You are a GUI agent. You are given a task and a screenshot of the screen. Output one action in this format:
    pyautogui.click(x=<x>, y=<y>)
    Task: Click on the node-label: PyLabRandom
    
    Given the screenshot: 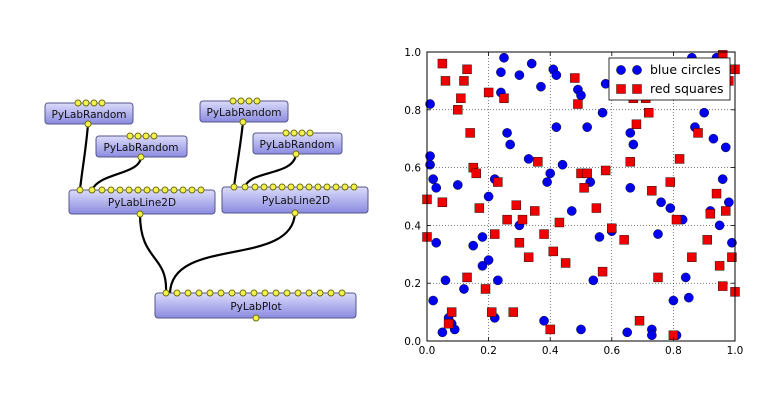 What is the action you would take?
    pyautogui.click(x=89, y=115)
    